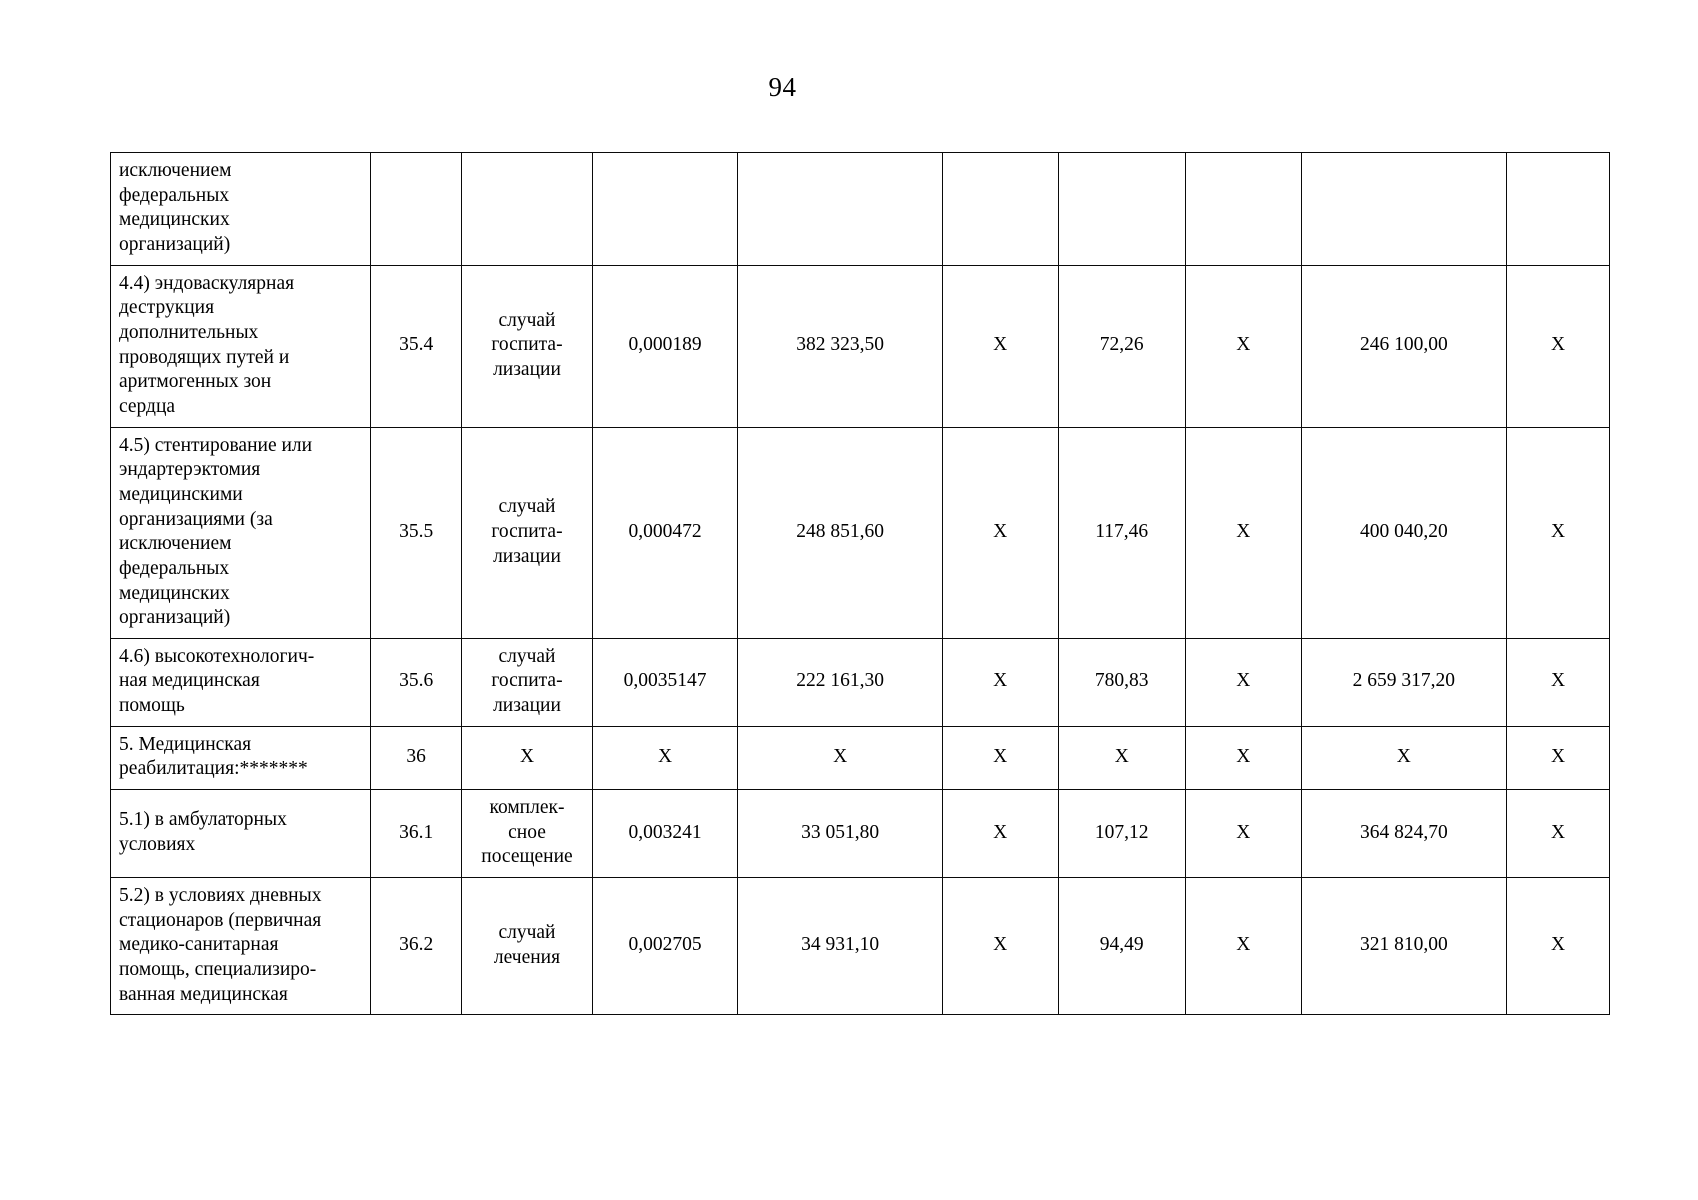 The width and height of the screenshot is (1698, 1200). I want to click on unit-line: сное, so click(527, 832).